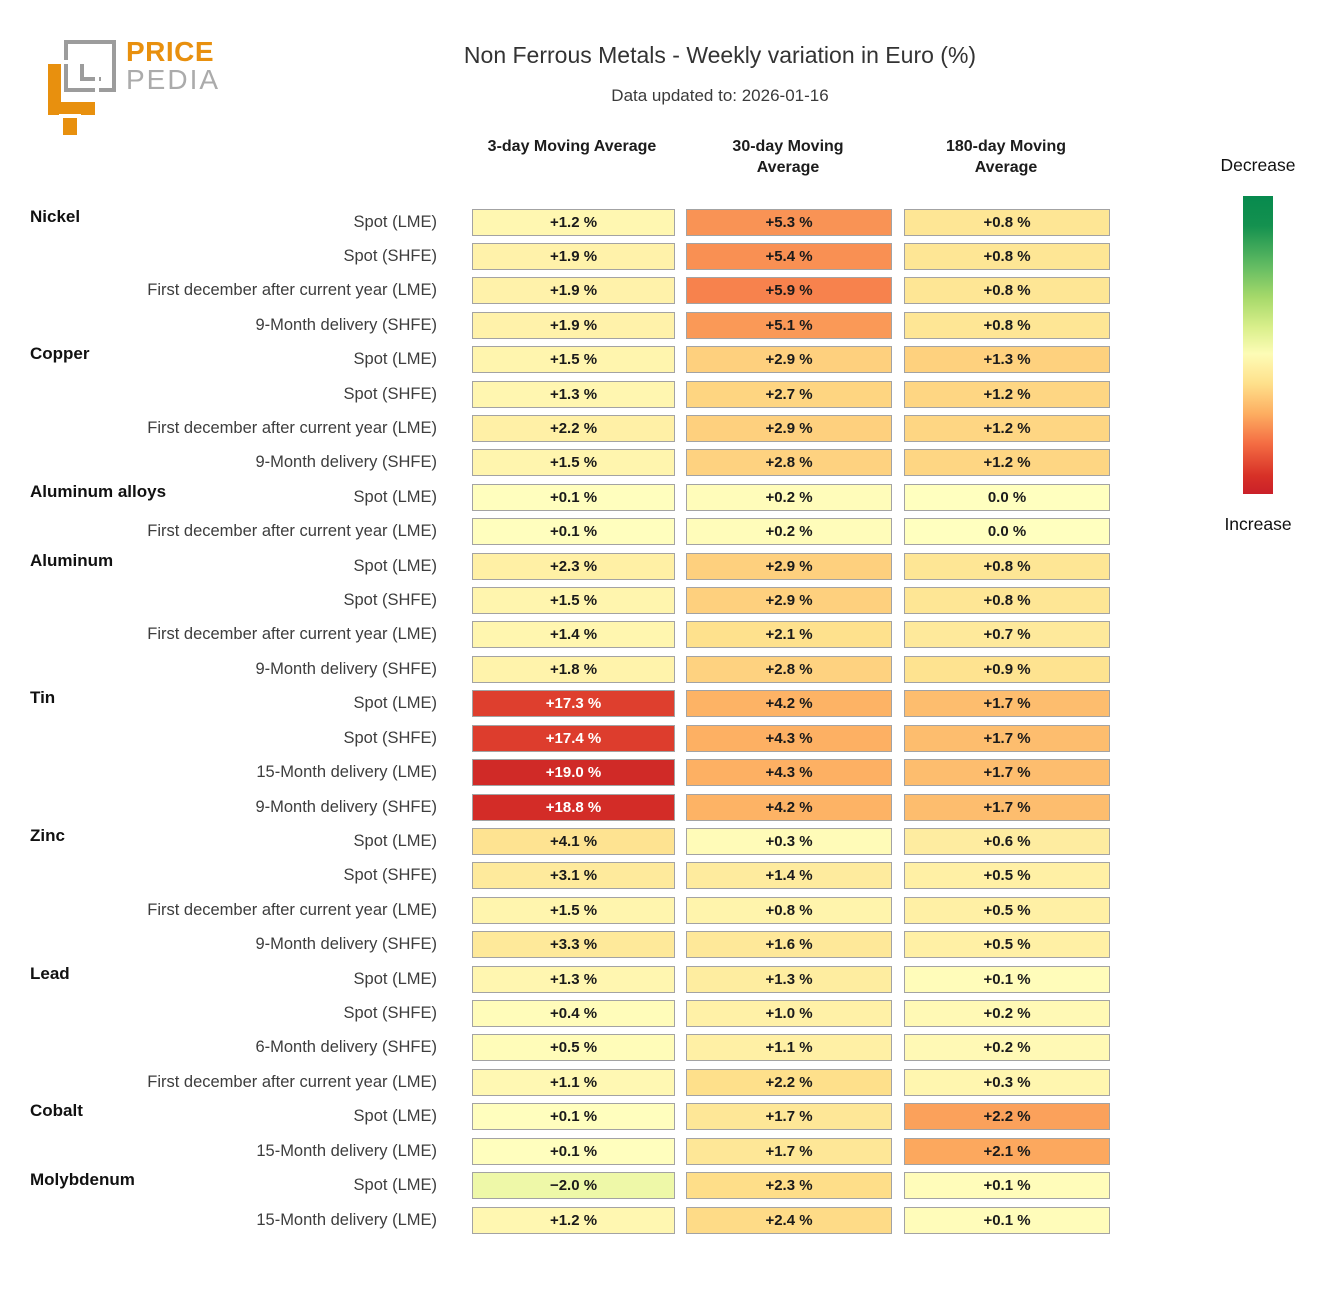 The image size is (1320, 1305). What do you see at coordinates (573, 669) in the screenshot?
I see `heatmap-cell: +1.8 %` at bounding box center [573, 669].